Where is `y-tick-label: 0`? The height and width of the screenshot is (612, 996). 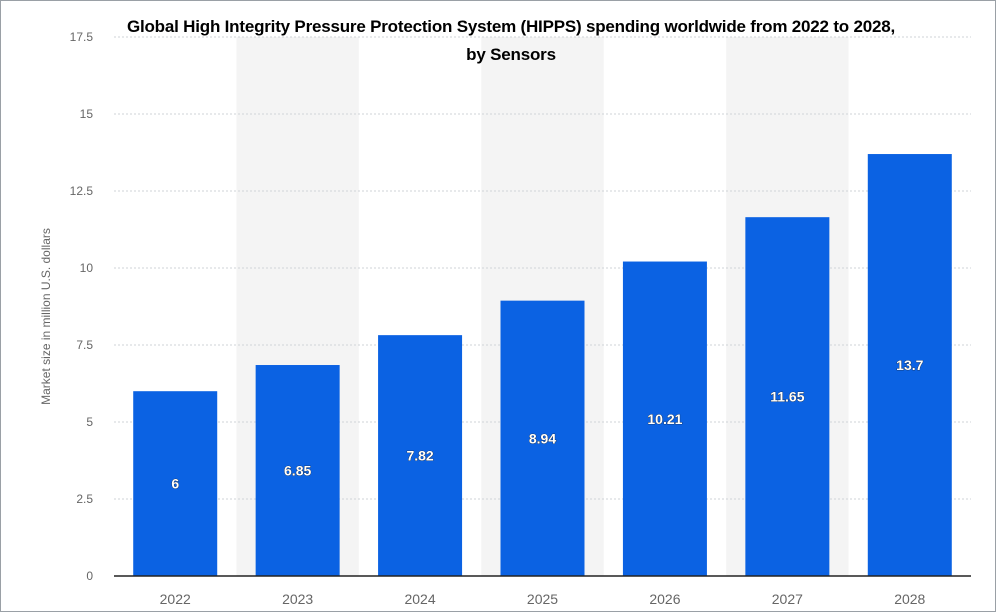
y-tick-label: 0 is located at coordinates (89, 576).